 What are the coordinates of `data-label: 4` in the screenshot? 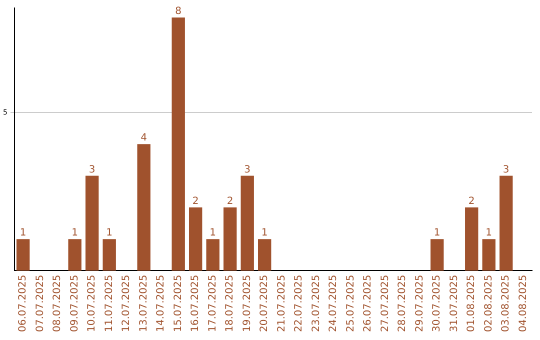 It's located at (144, 138).